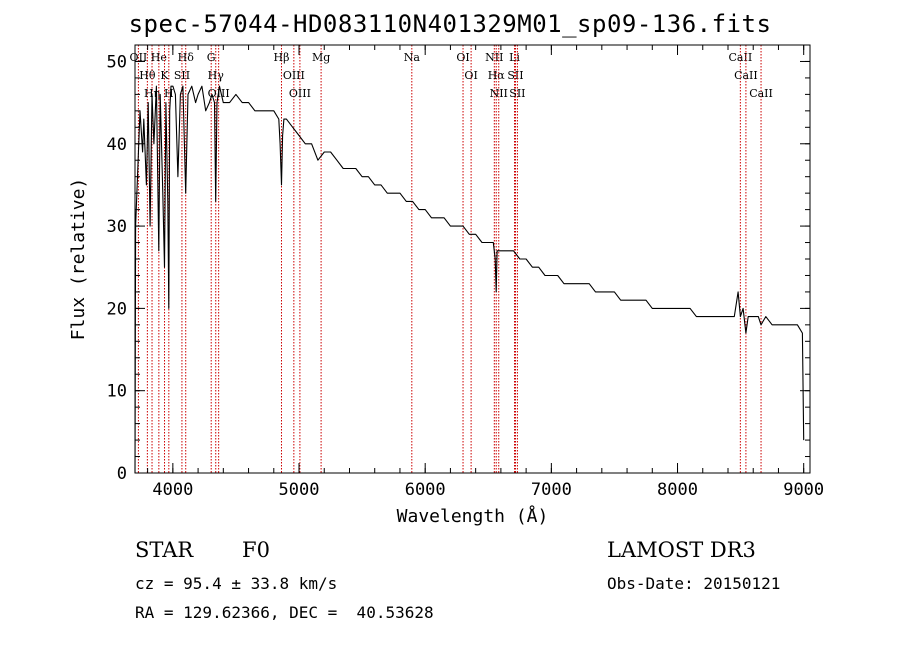 Image resolution: width=900 pixels, height=649 pixels. Describe the element at coordinates (803, 490) in the screenshot. I see `x-tick-label: 9000` at that location.